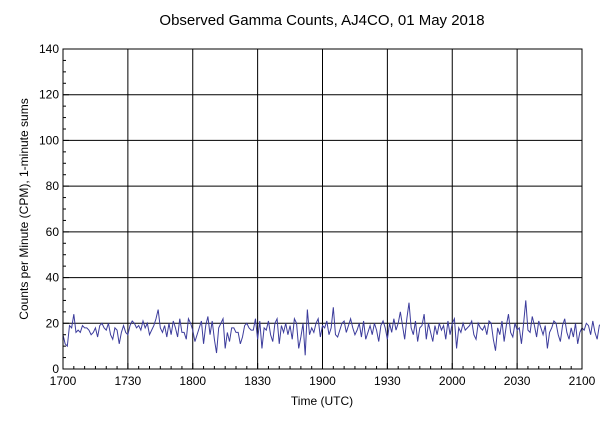 This screenshot has width=600, height=433. I want to click on y-tick-label: 40, so click(53, 278).